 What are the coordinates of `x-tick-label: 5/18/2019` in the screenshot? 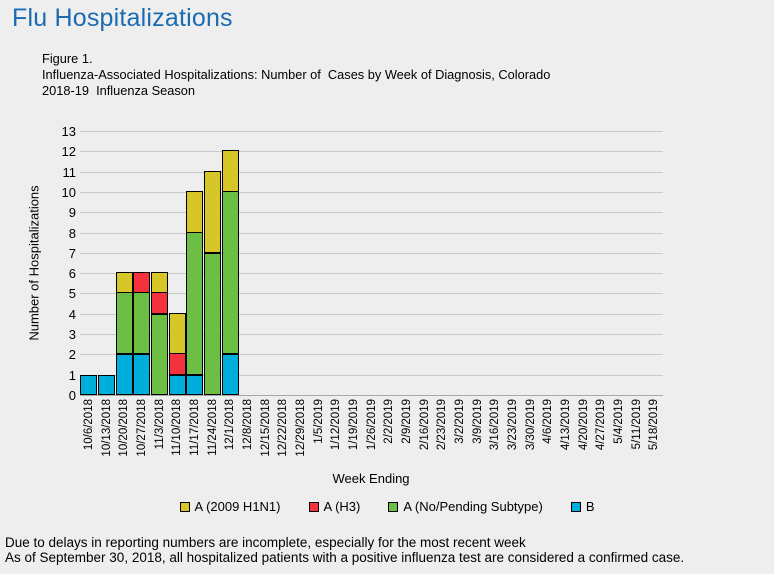 It's located at (654, 425).